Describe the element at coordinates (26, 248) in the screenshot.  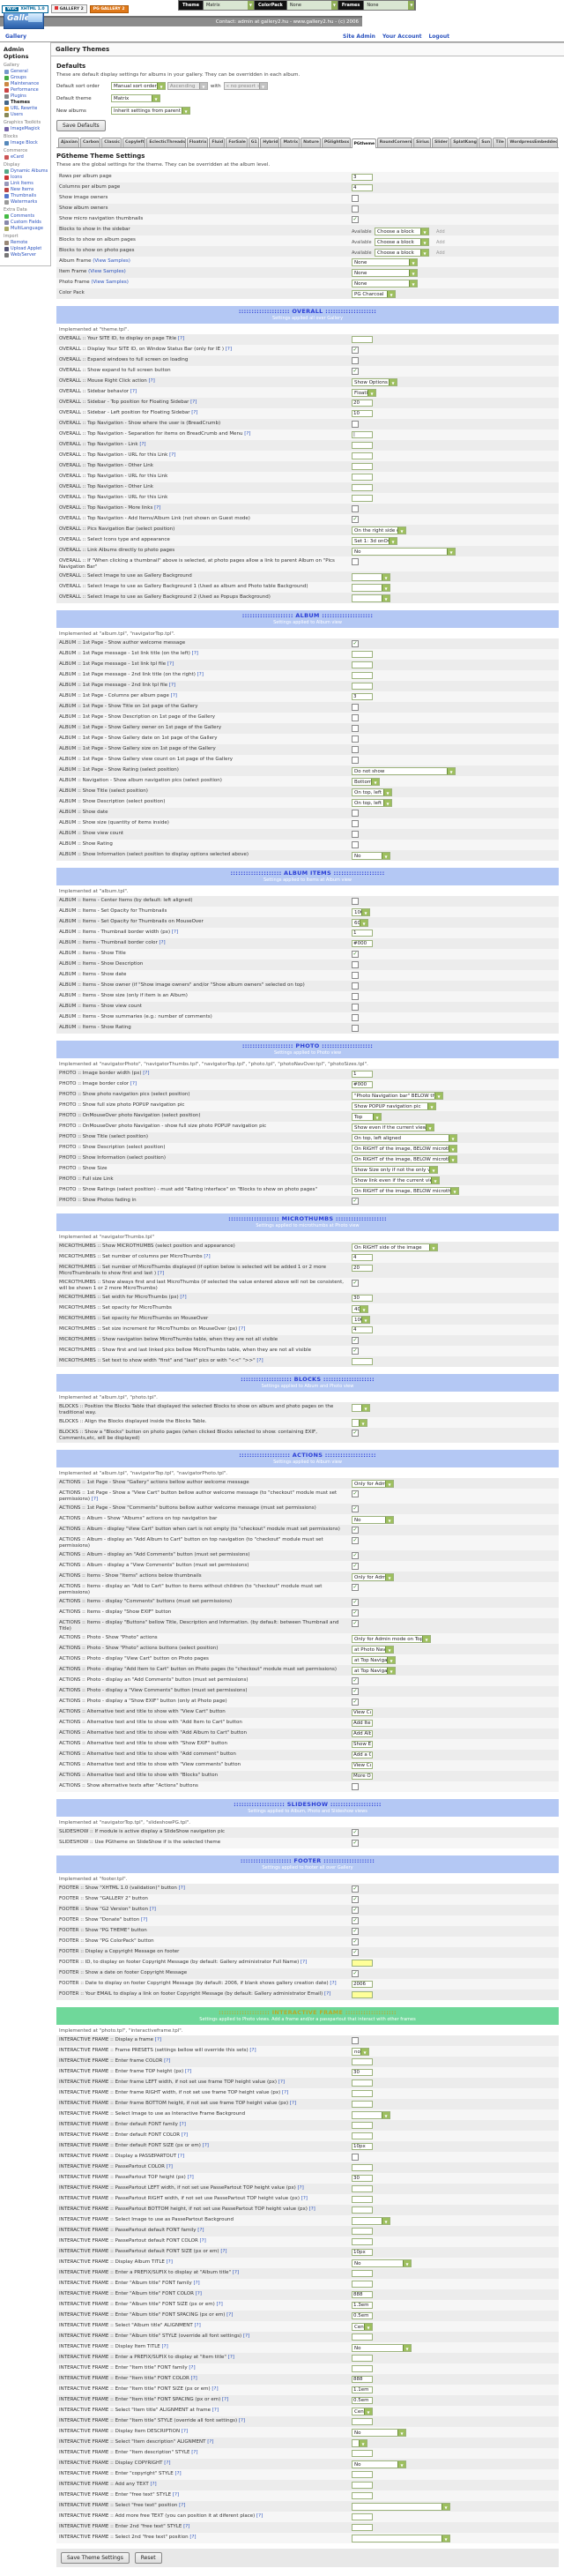
I see `sidebar-item-upload-applet: Upload Applet` at that location.